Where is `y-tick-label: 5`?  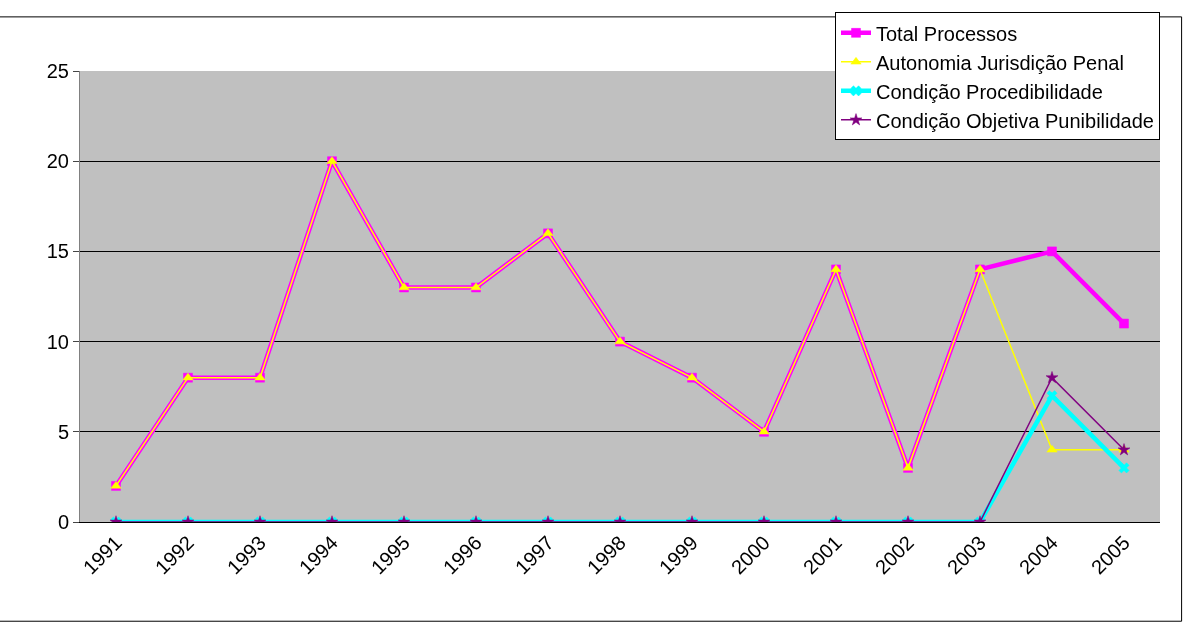
y-tick-label: 5 is located at coordinates (63, 431).